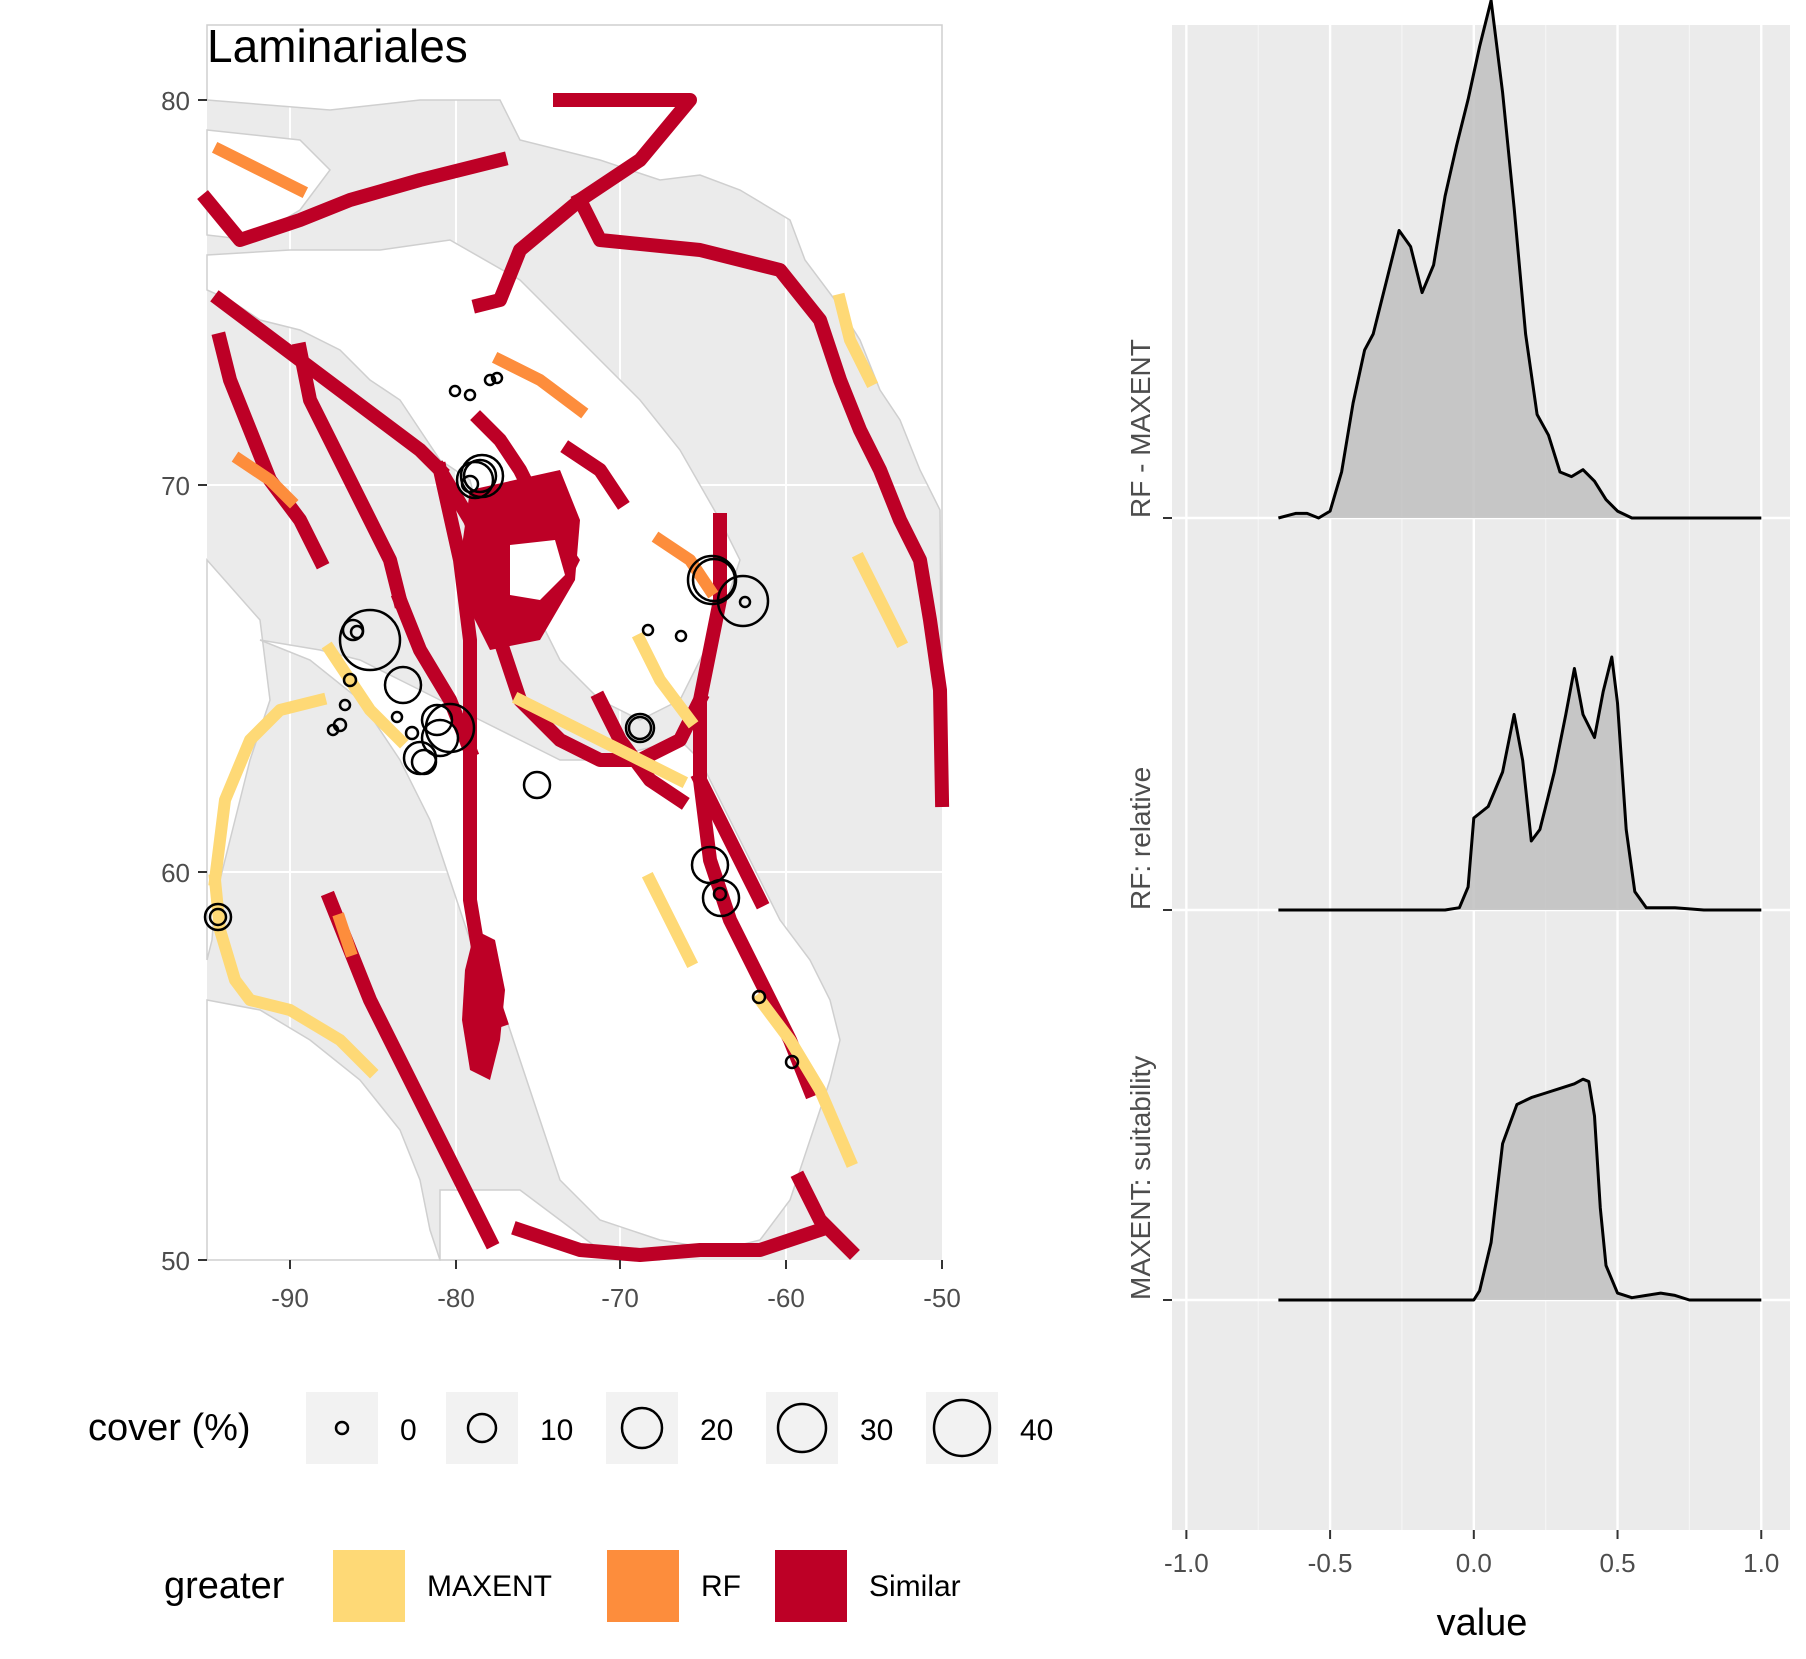 The image size is (1806, 1659). Describe the element at coordinates (489, 1586) in the screenshot. I see `legend-greater-label: MAXENT` at that location.